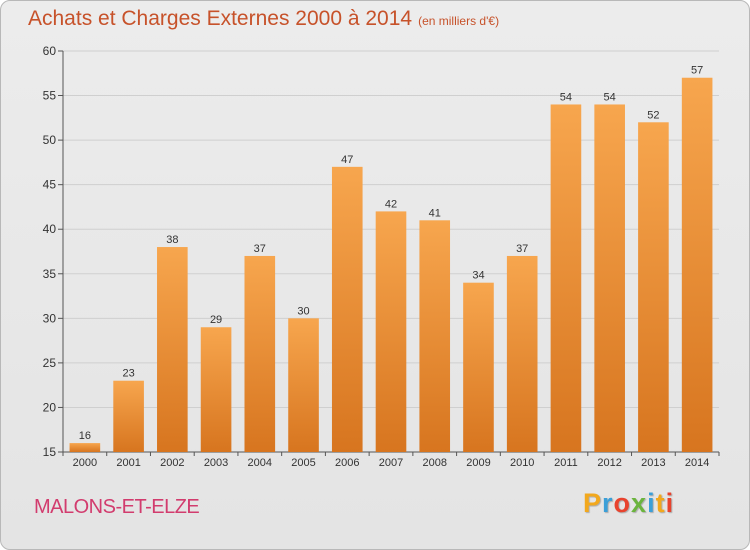  I want to click on ytick-label: 60, so click(50, 51).